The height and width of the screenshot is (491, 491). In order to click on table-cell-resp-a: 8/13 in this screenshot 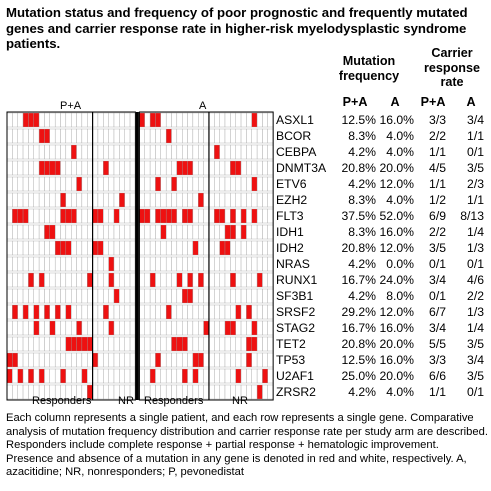, I will do `click(472, 216)`.